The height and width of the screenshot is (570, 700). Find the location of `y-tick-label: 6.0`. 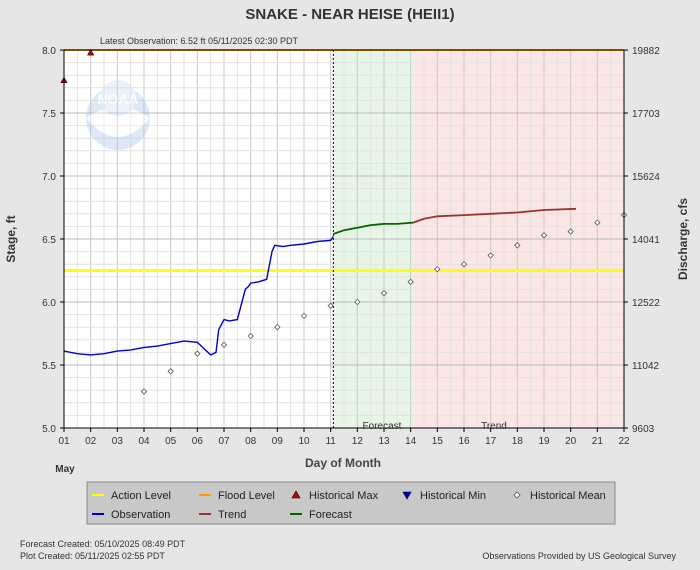

y-tick-label: 6.0 is located at coordinates (49, 303).